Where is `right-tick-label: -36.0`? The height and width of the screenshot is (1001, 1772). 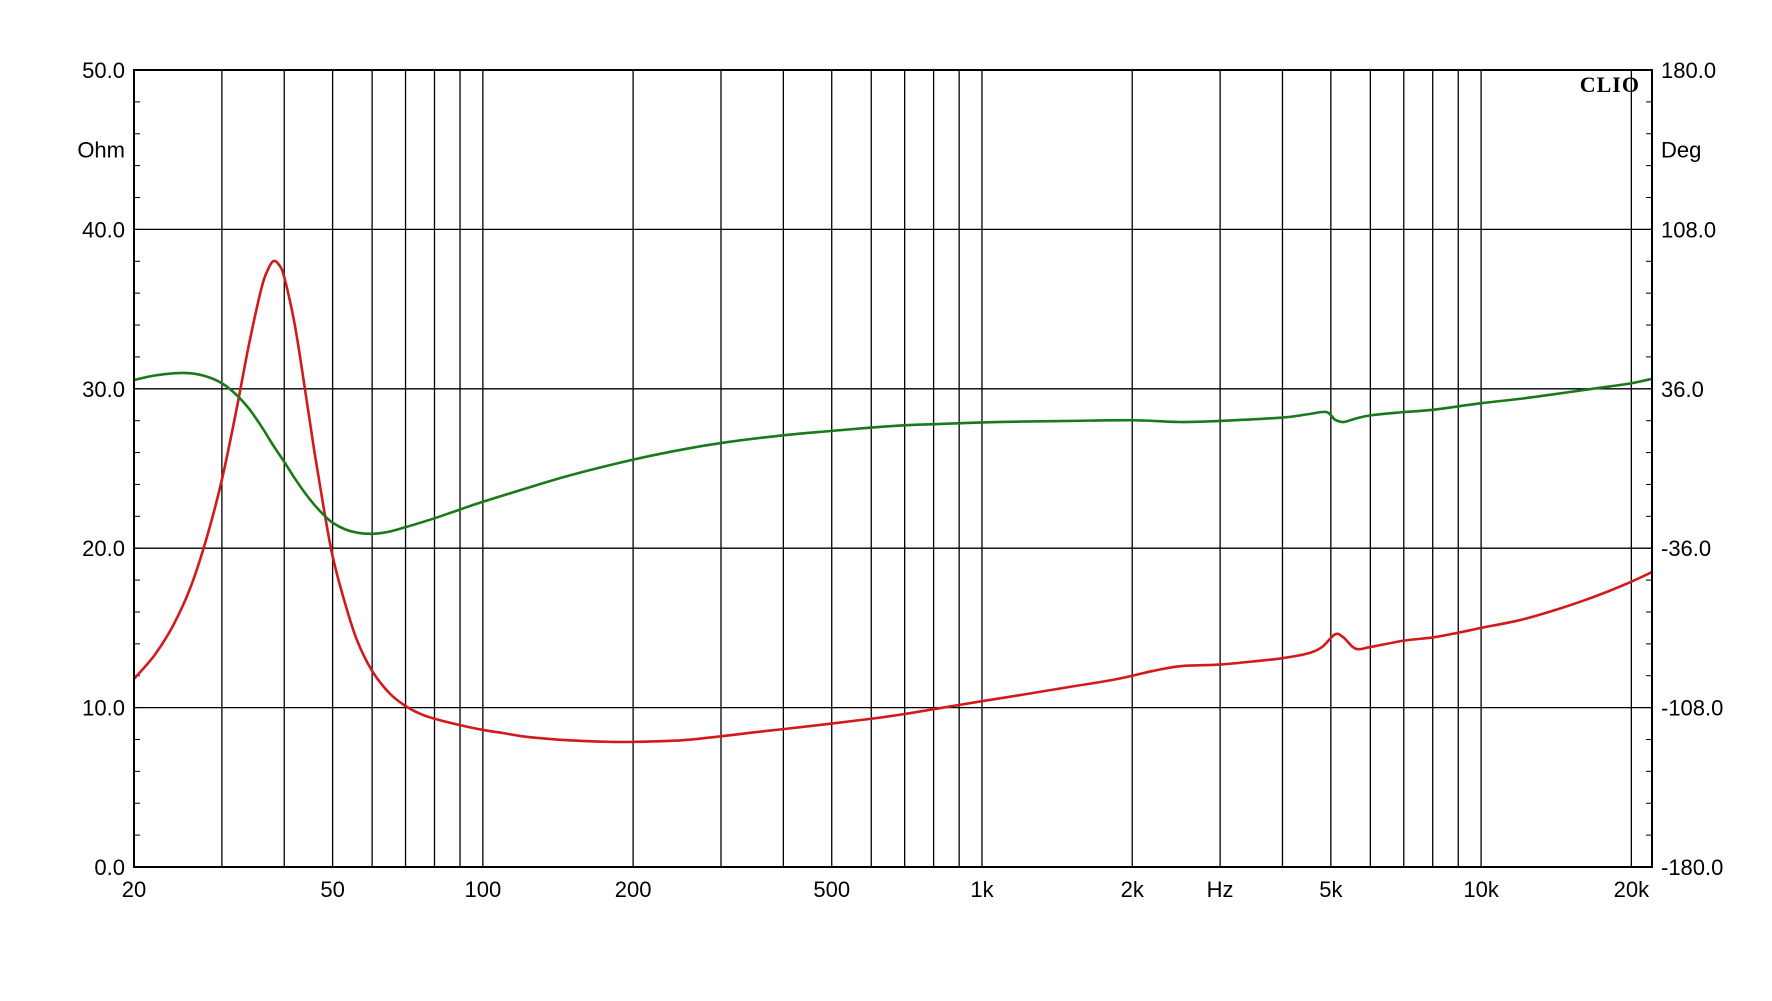 right-tick-label: -36.0 is located at coordinates (1686, 548).